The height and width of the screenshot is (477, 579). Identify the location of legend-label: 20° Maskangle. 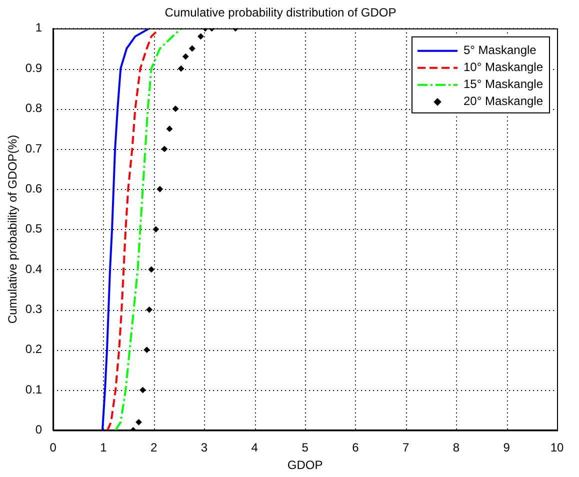
(503, 101).